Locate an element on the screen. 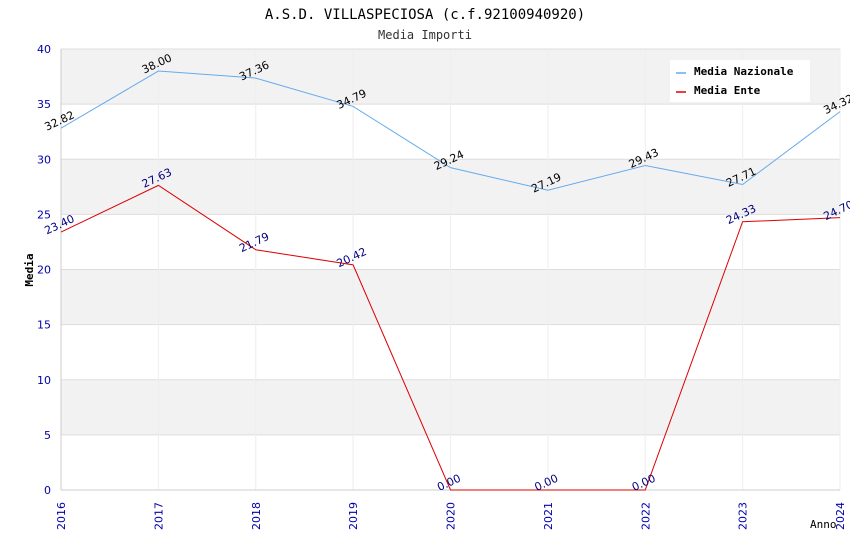  y-tick-label: 0 is located at coordinates (47, 490).